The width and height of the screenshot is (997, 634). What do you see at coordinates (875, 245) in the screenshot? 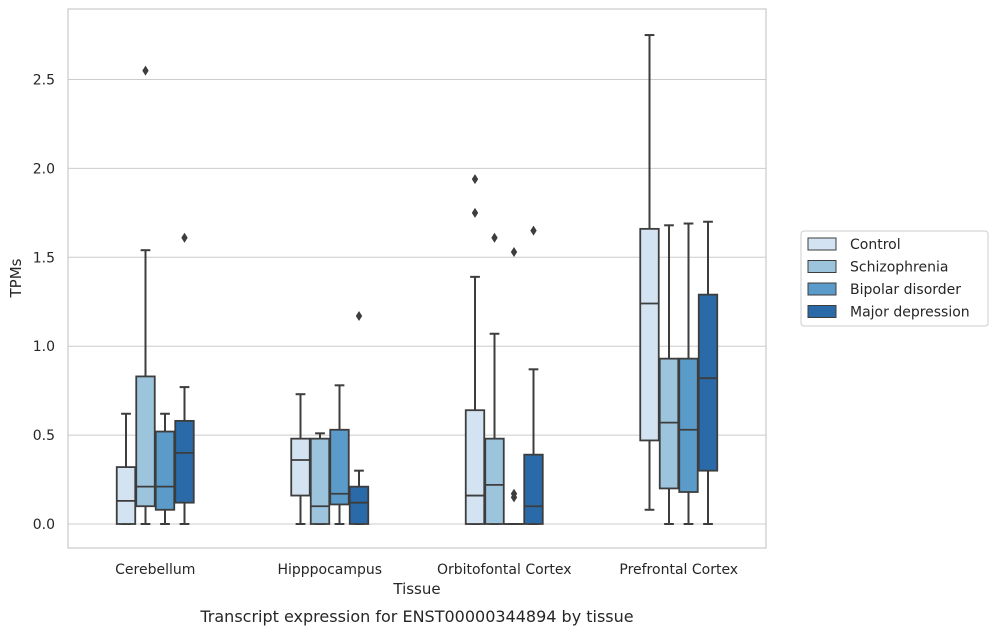
I see `legend-label: Control` at bounding box center [875, 245].